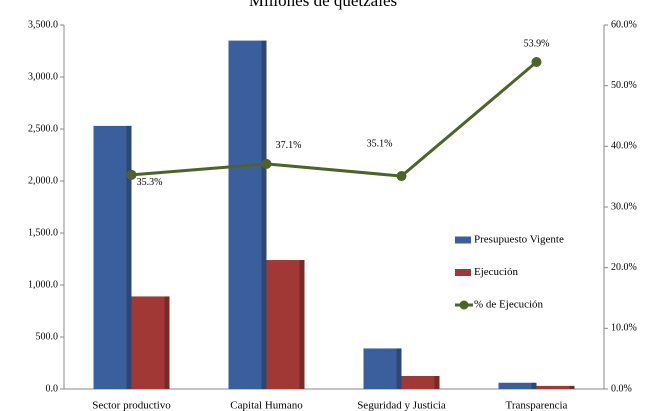 Image resolution: width=646 pixels, height=411 pixels. I want to click on y2-tick-label: 60.0%, so click(624, 24).